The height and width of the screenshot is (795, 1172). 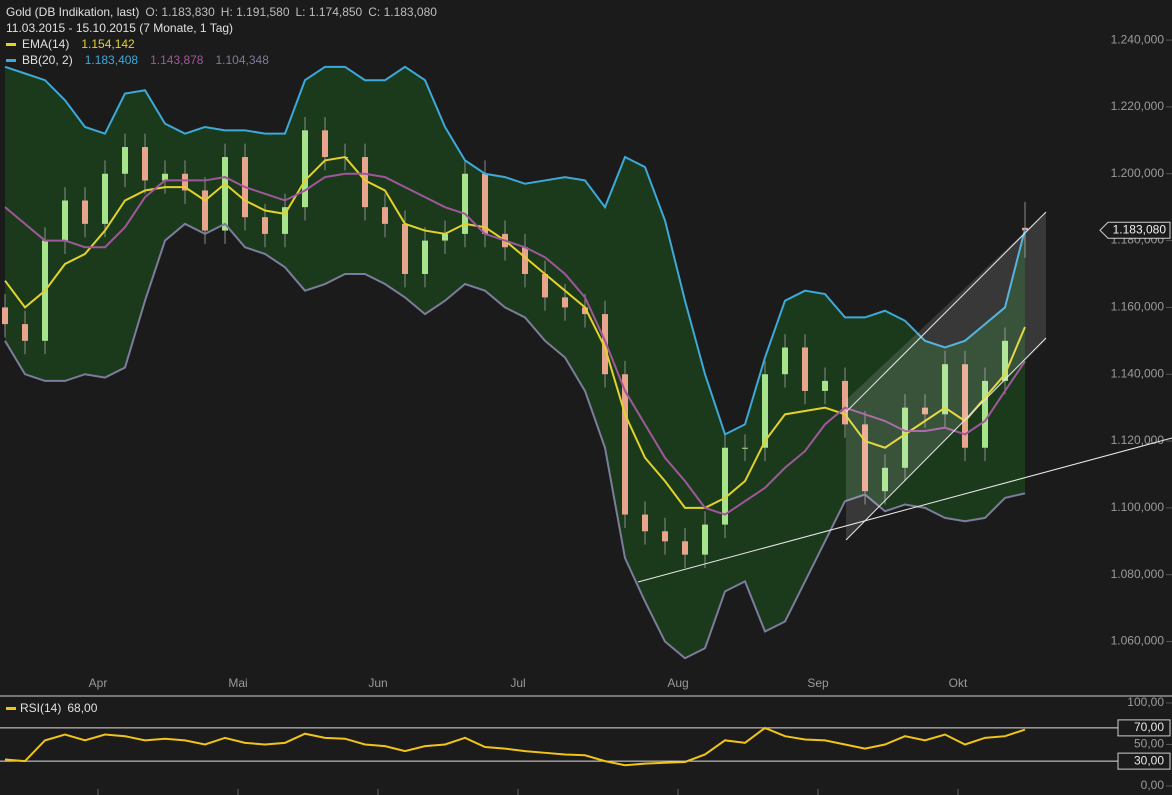 I want to click on x-tick-label: Apr, so click(x=98, y=683).